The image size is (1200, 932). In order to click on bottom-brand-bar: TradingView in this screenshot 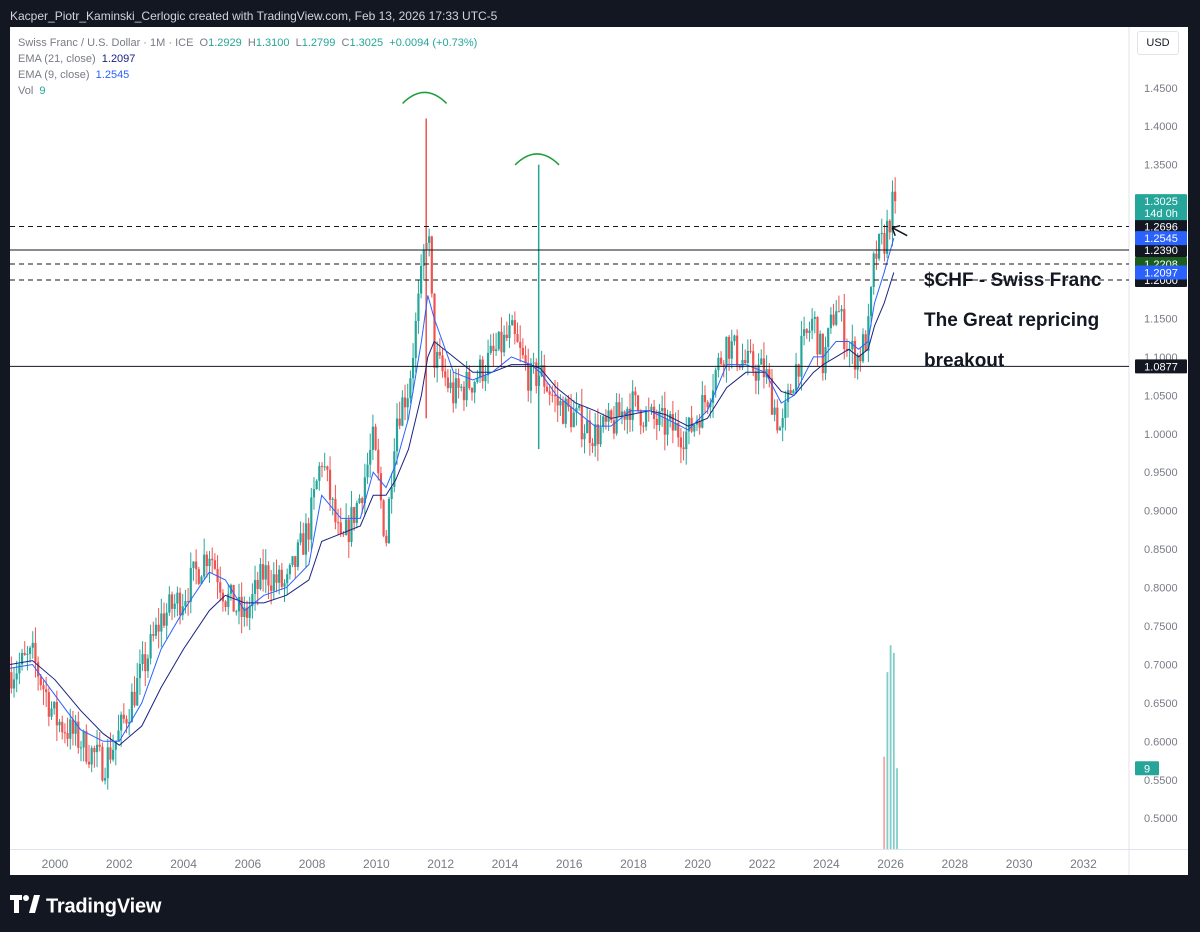, I will do `click(600, 903)`.